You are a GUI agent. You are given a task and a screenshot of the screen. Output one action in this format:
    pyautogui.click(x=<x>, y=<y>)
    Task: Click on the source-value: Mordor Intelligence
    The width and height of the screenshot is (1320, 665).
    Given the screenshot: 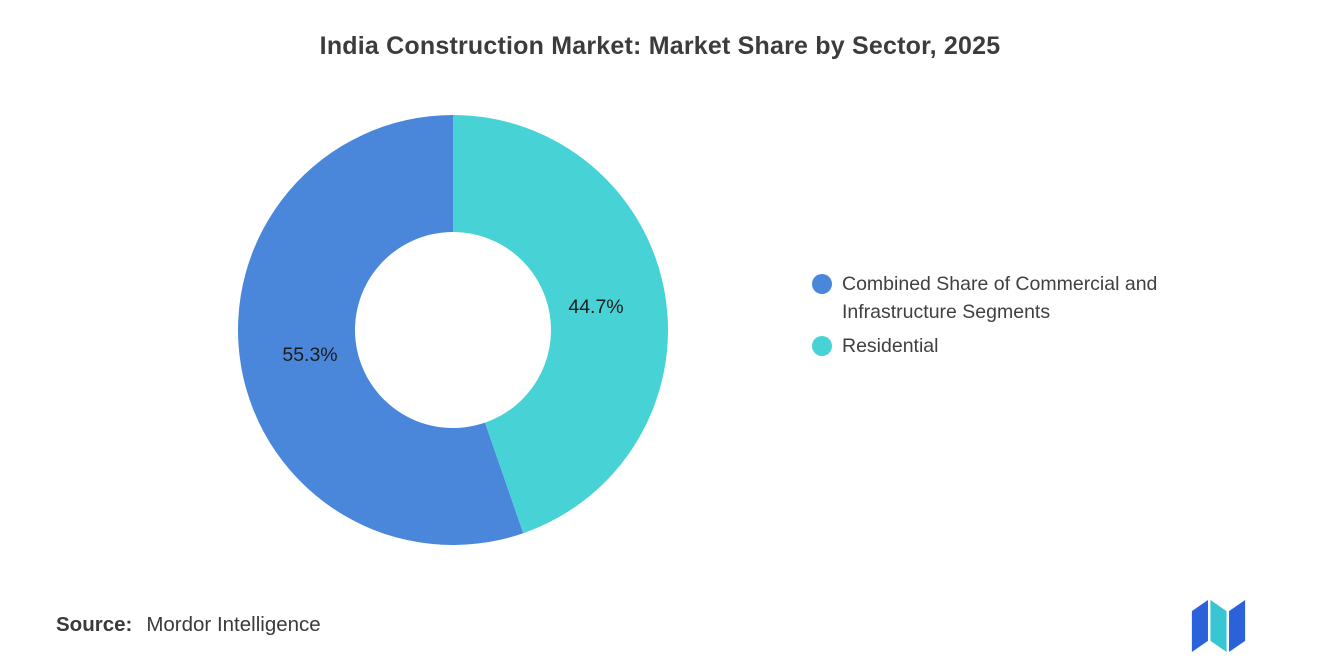 What is the action you would take?
    pyautogui.click(x=233, y=624)
    